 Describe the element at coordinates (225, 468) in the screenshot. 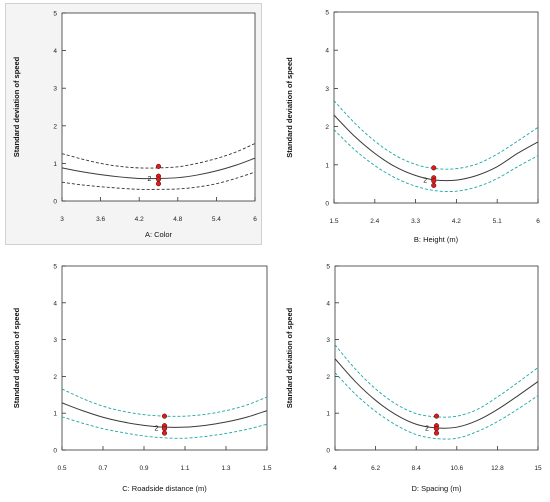

I see `x-tick-label: 1.3` at that location.